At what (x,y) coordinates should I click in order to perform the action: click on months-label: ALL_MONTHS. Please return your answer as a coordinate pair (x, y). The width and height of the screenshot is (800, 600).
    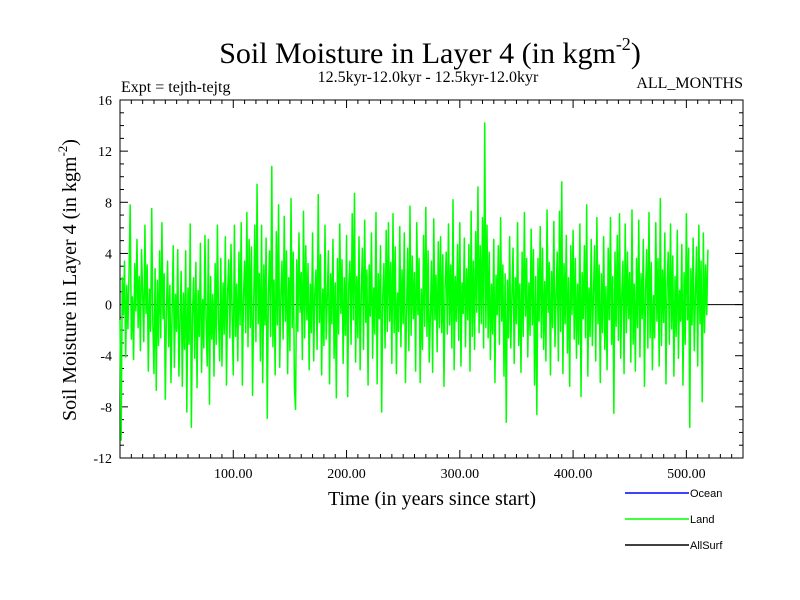
    Looking at the image, I should click on (689, 83).